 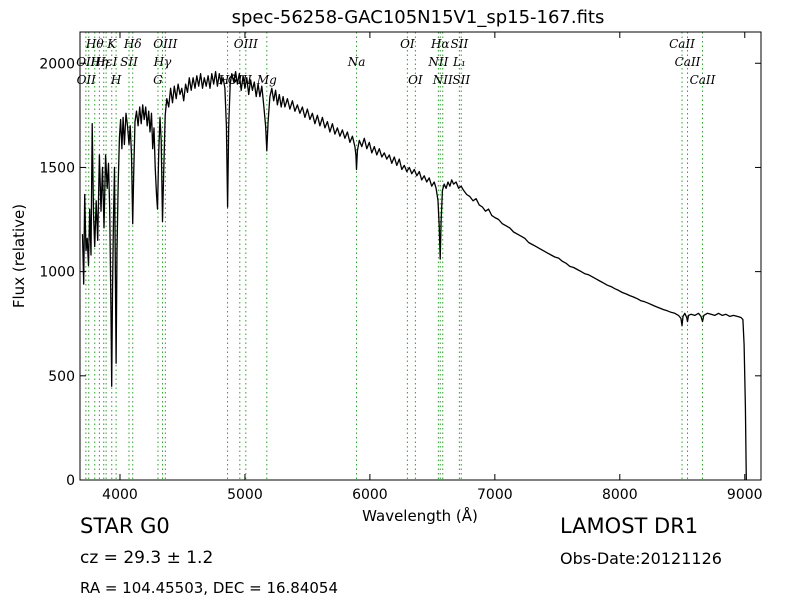 I want to click on y-tick-label: 500, so click(x=61, y=377).